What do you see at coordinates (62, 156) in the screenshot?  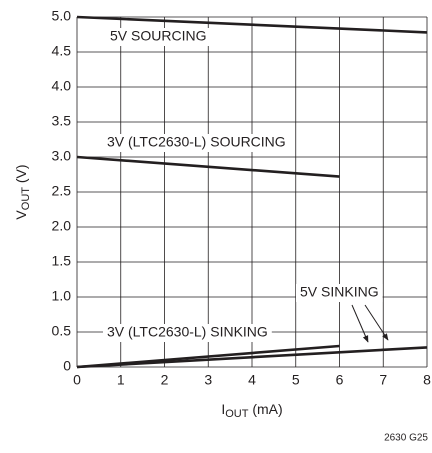 I see `y-tick-label: 3.0` at bounding box center [62, 156].